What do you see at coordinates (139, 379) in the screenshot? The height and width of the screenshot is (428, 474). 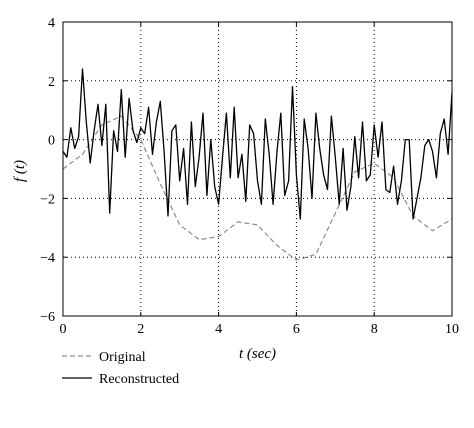 I see `legend-label-reconstructed: Reconstructed` at bounding box center [139, 379].